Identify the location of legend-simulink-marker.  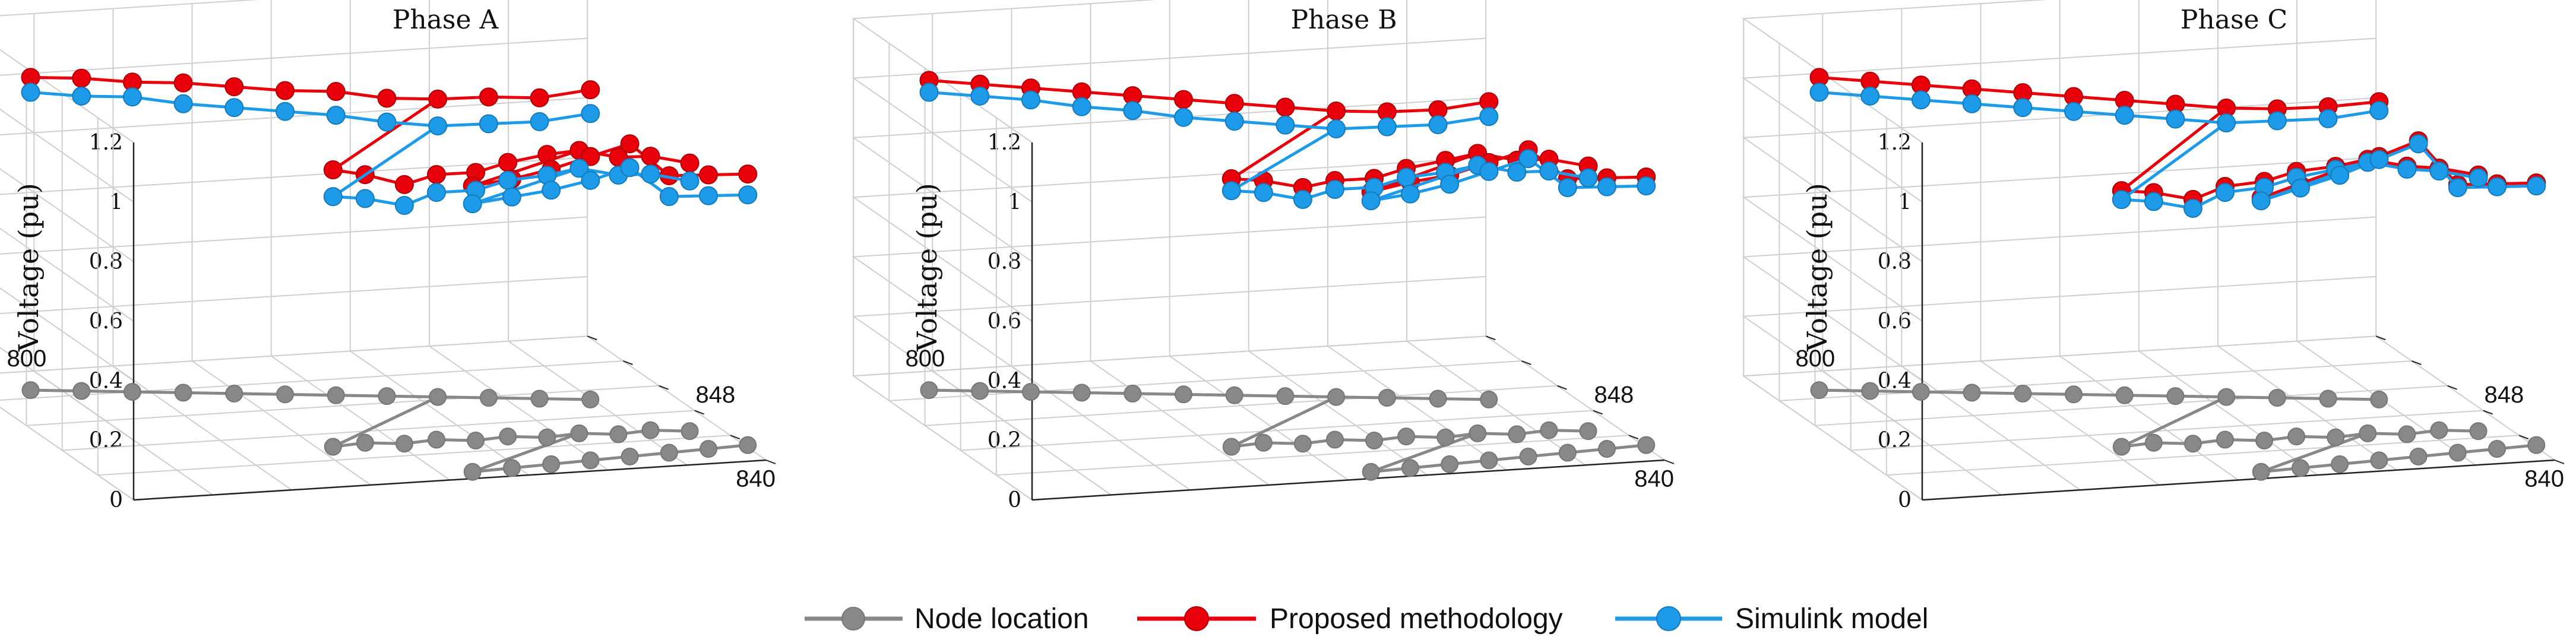
(1668, 618).